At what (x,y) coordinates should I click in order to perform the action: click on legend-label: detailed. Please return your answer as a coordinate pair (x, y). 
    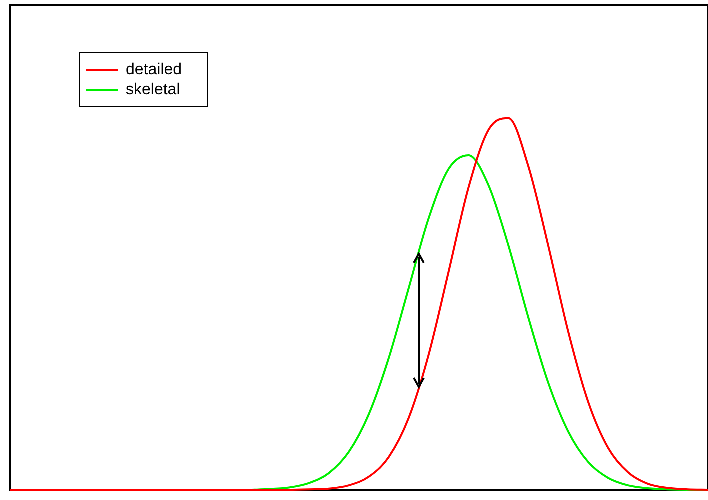
    Looking at the image, I should click on (154, 69).